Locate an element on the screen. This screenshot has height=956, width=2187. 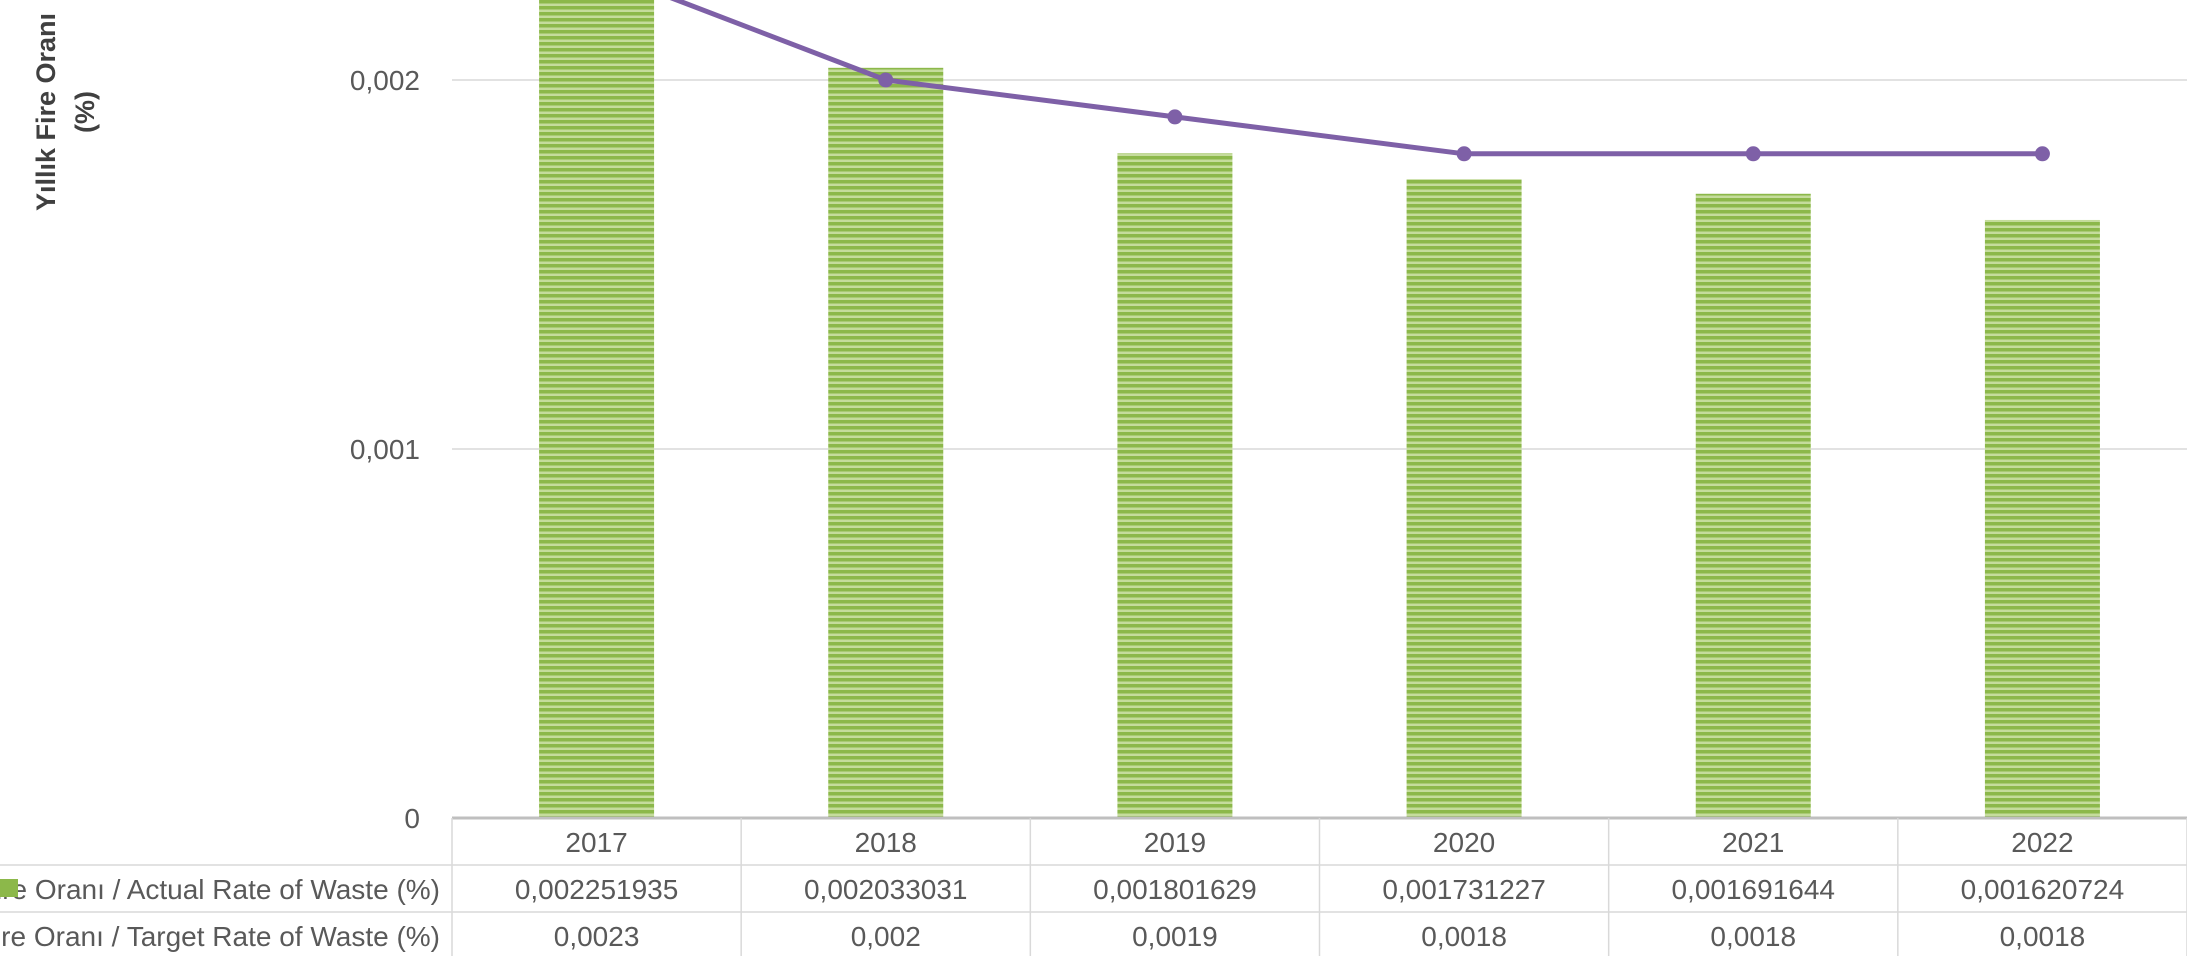
x-tick-label: 2020 is located at coordinates (1464, 842).